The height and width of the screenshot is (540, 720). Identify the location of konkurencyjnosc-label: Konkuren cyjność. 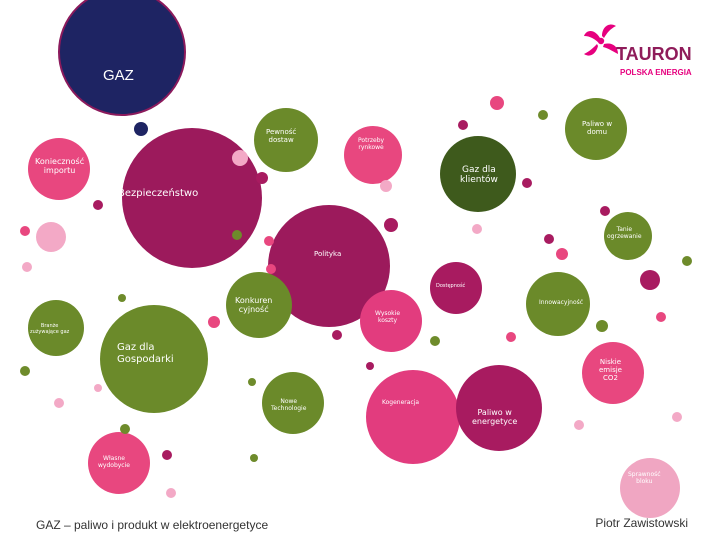
(254, 305).